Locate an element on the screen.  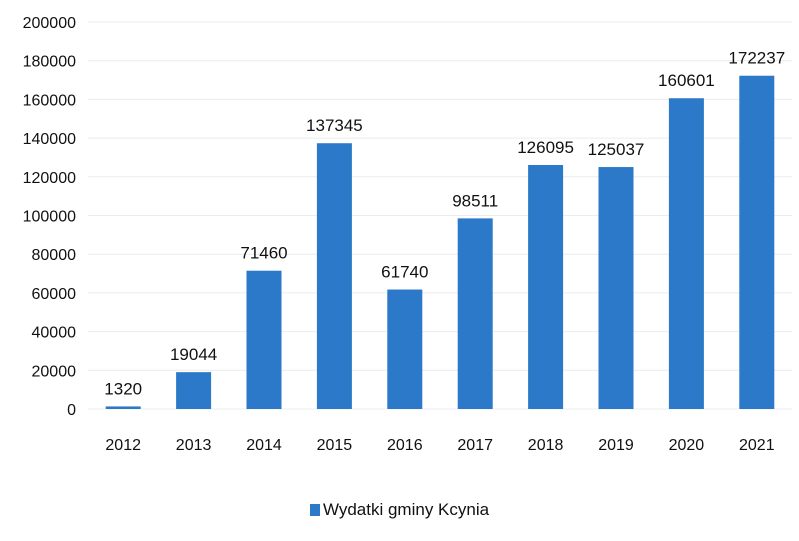
x-tick-label: 2019 is located at coordinates (616, 445).